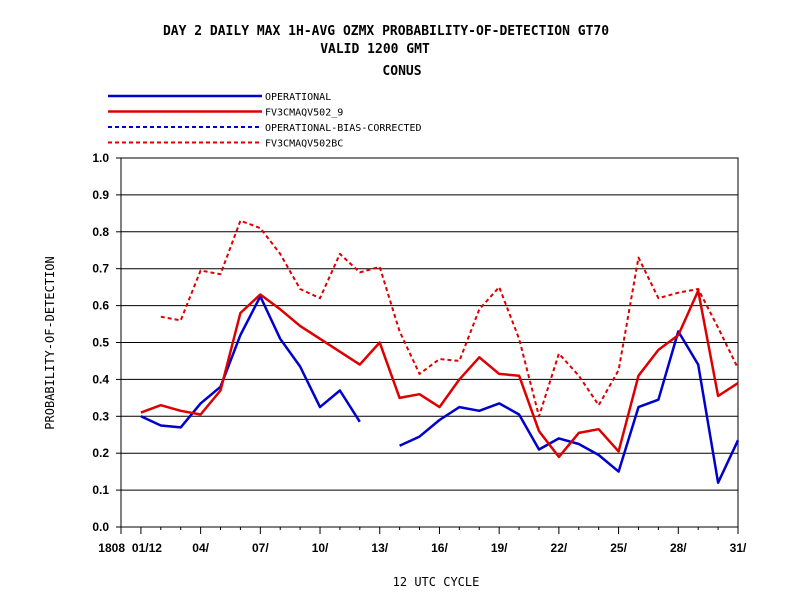  Describe the element at coordinates (100, 195) in the screenshot. I see `y-tick-label: 0.9` at that location.